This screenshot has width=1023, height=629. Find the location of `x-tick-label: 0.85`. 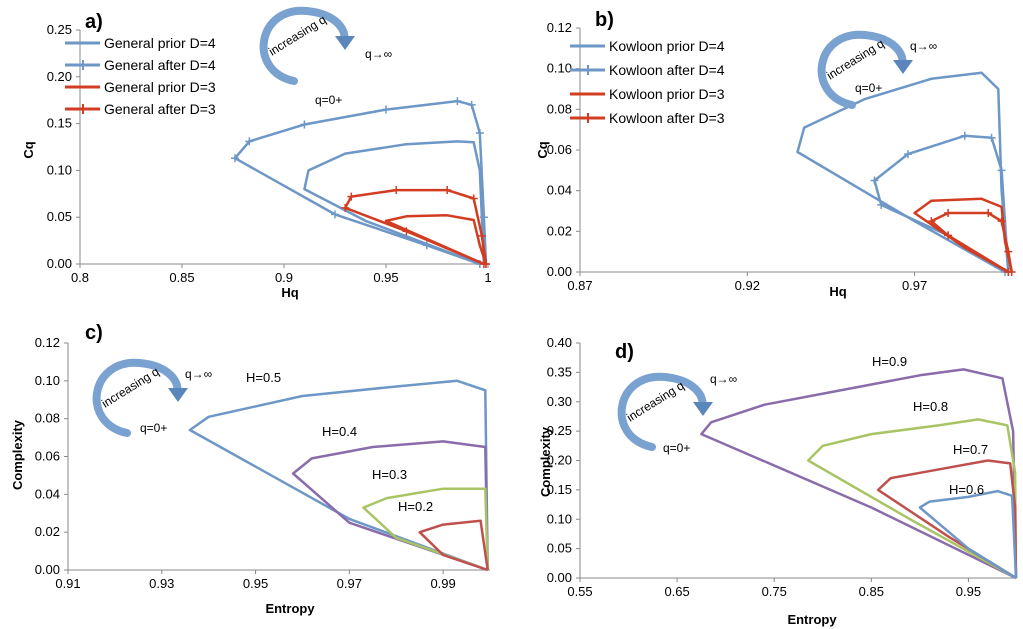

x-tick-label: 0.85 is located at coordinates (871, 591).